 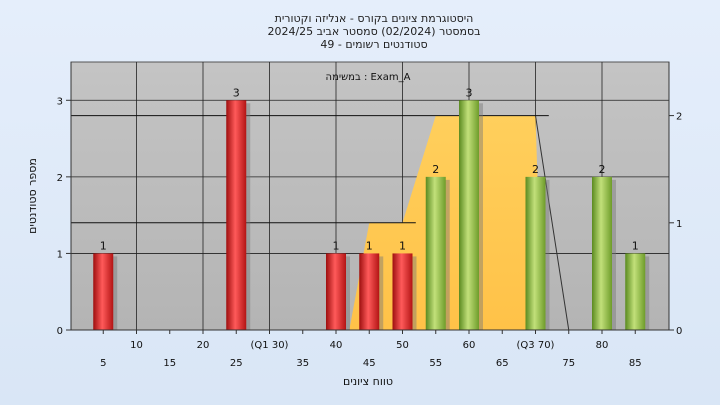 I want to click on x-tick-label-4: 25, so click(x=236, y=363).